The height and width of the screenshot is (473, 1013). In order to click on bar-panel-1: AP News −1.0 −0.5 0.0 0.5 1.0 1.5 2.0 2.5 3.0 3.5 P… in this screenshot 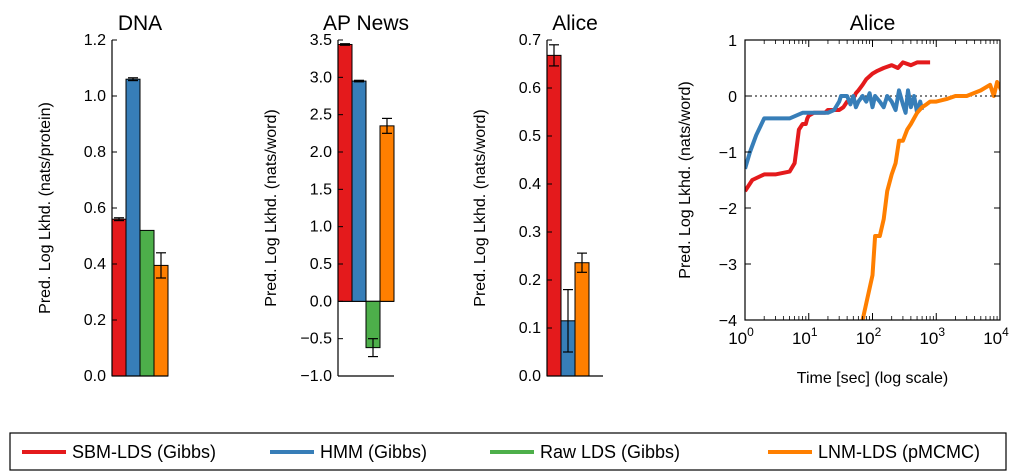, I will do `click(336, 198)`.